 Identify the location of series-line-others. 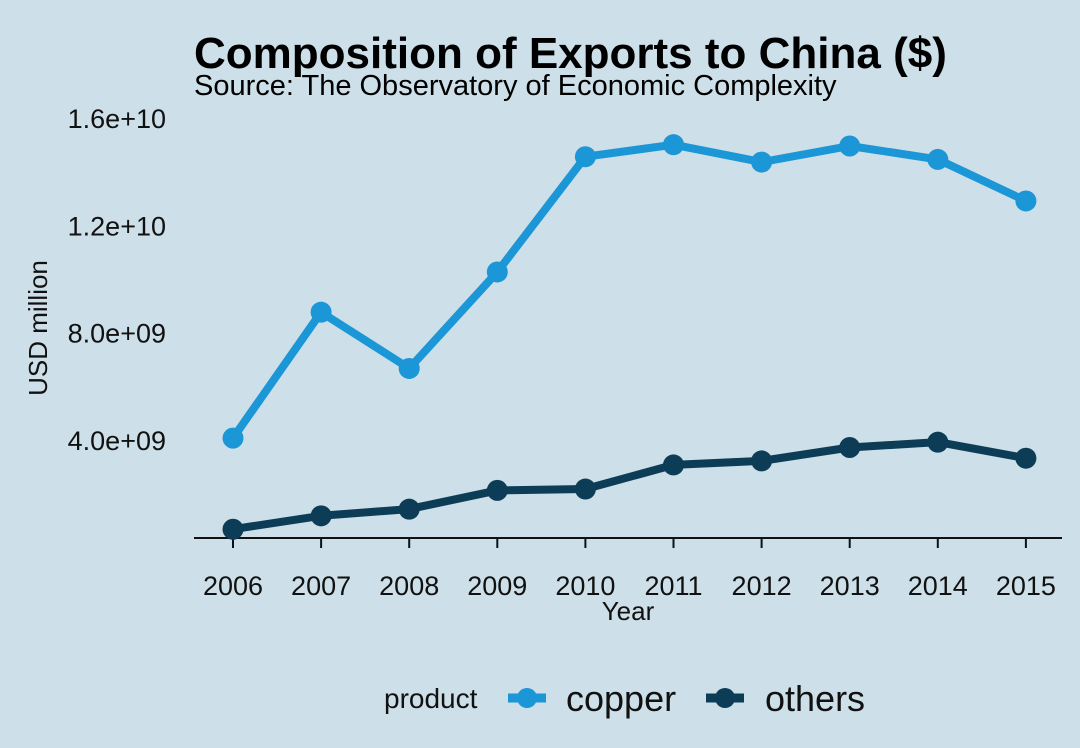
(629, 485).